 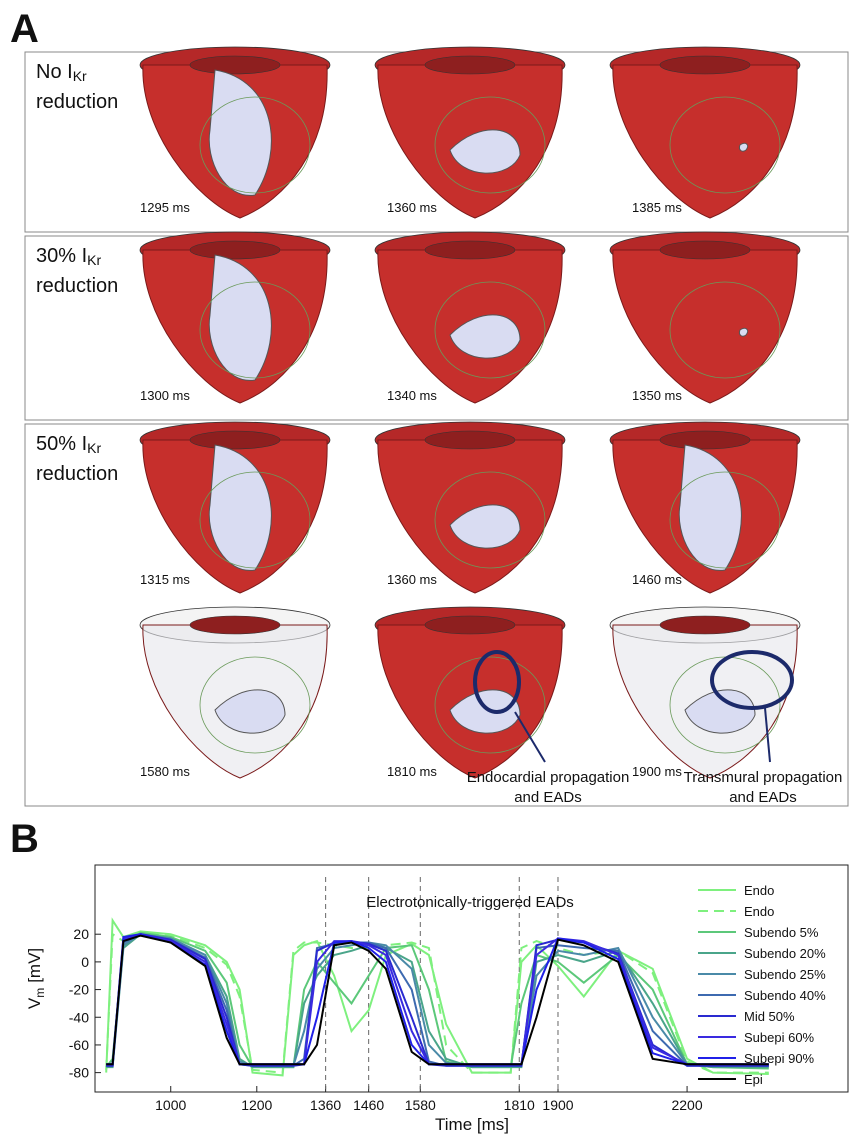 What do you see at coordinates (40, 993) in the screenshot?
I see `y-axis-title-sub: m` at bounding box center [40, 993].